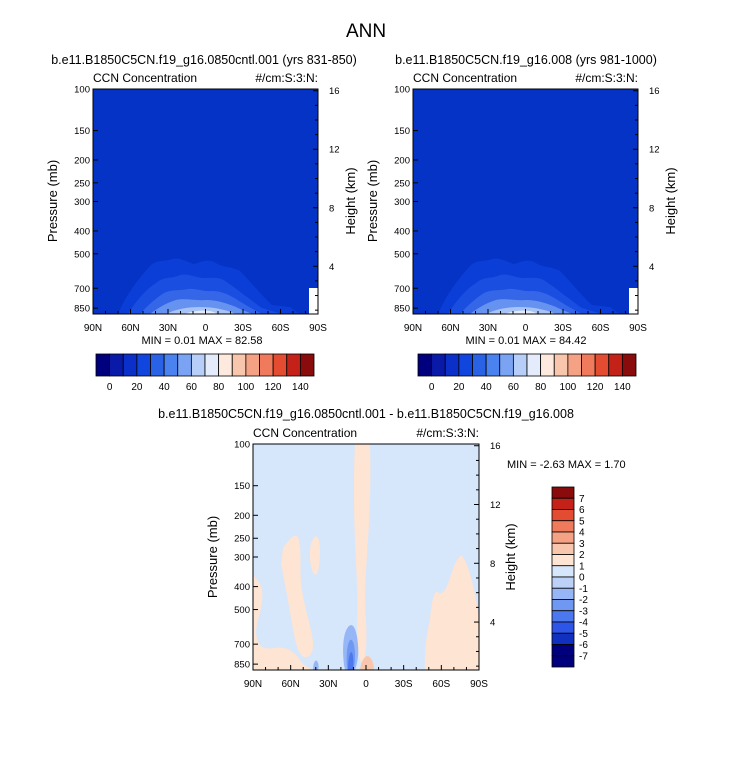 Image resolution: width=733 pixels, height=771 pixels. What do you see at coordinates (582, 533) in the screenshot?
I see `colorbar-label: 4` at bounding box center [582, 533].